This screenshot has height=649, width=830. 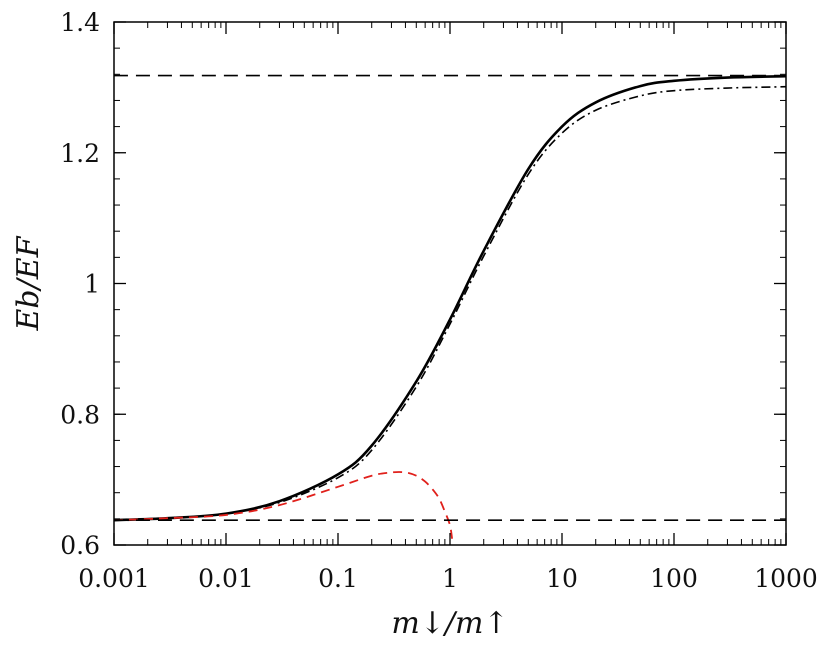 What do you see at coordinates (562, 578) in the screenshot?
I see `x-tick-label: 10` at bounding box center [562, 578].